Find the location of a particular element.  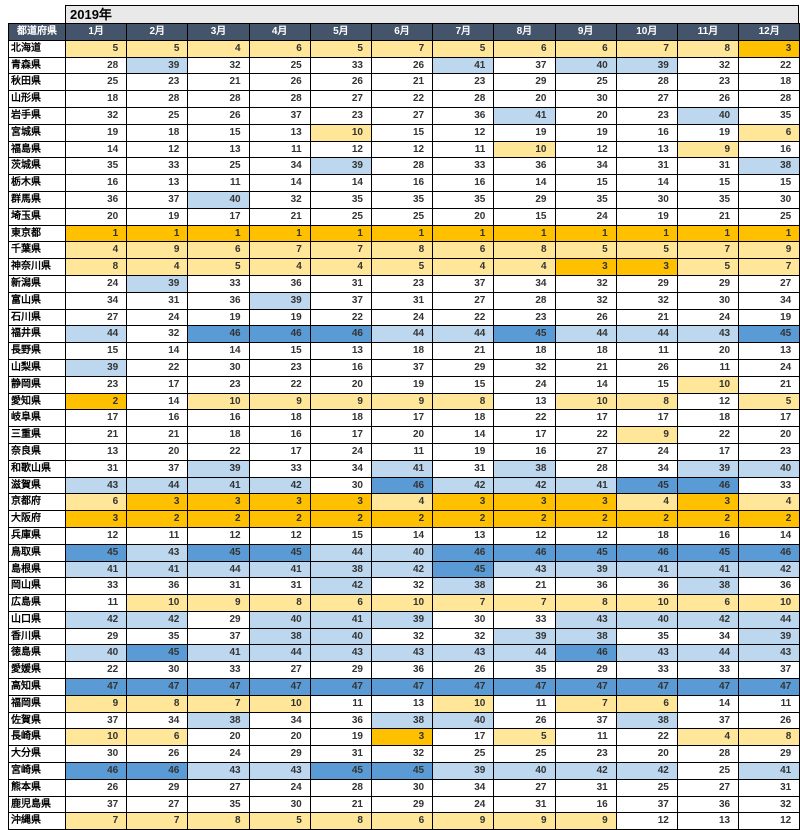

rank-cell: 40 is located at coordinates (463, 720).